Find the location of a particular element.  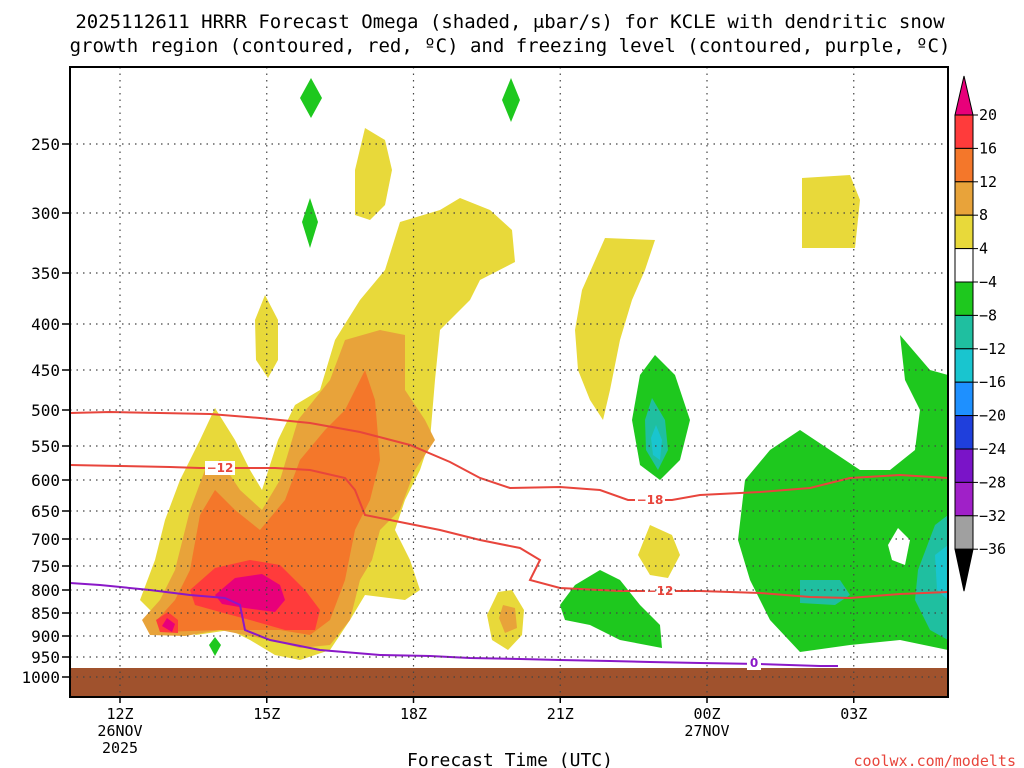

y-tick-label: 650 is located at coordinates (45, 511).